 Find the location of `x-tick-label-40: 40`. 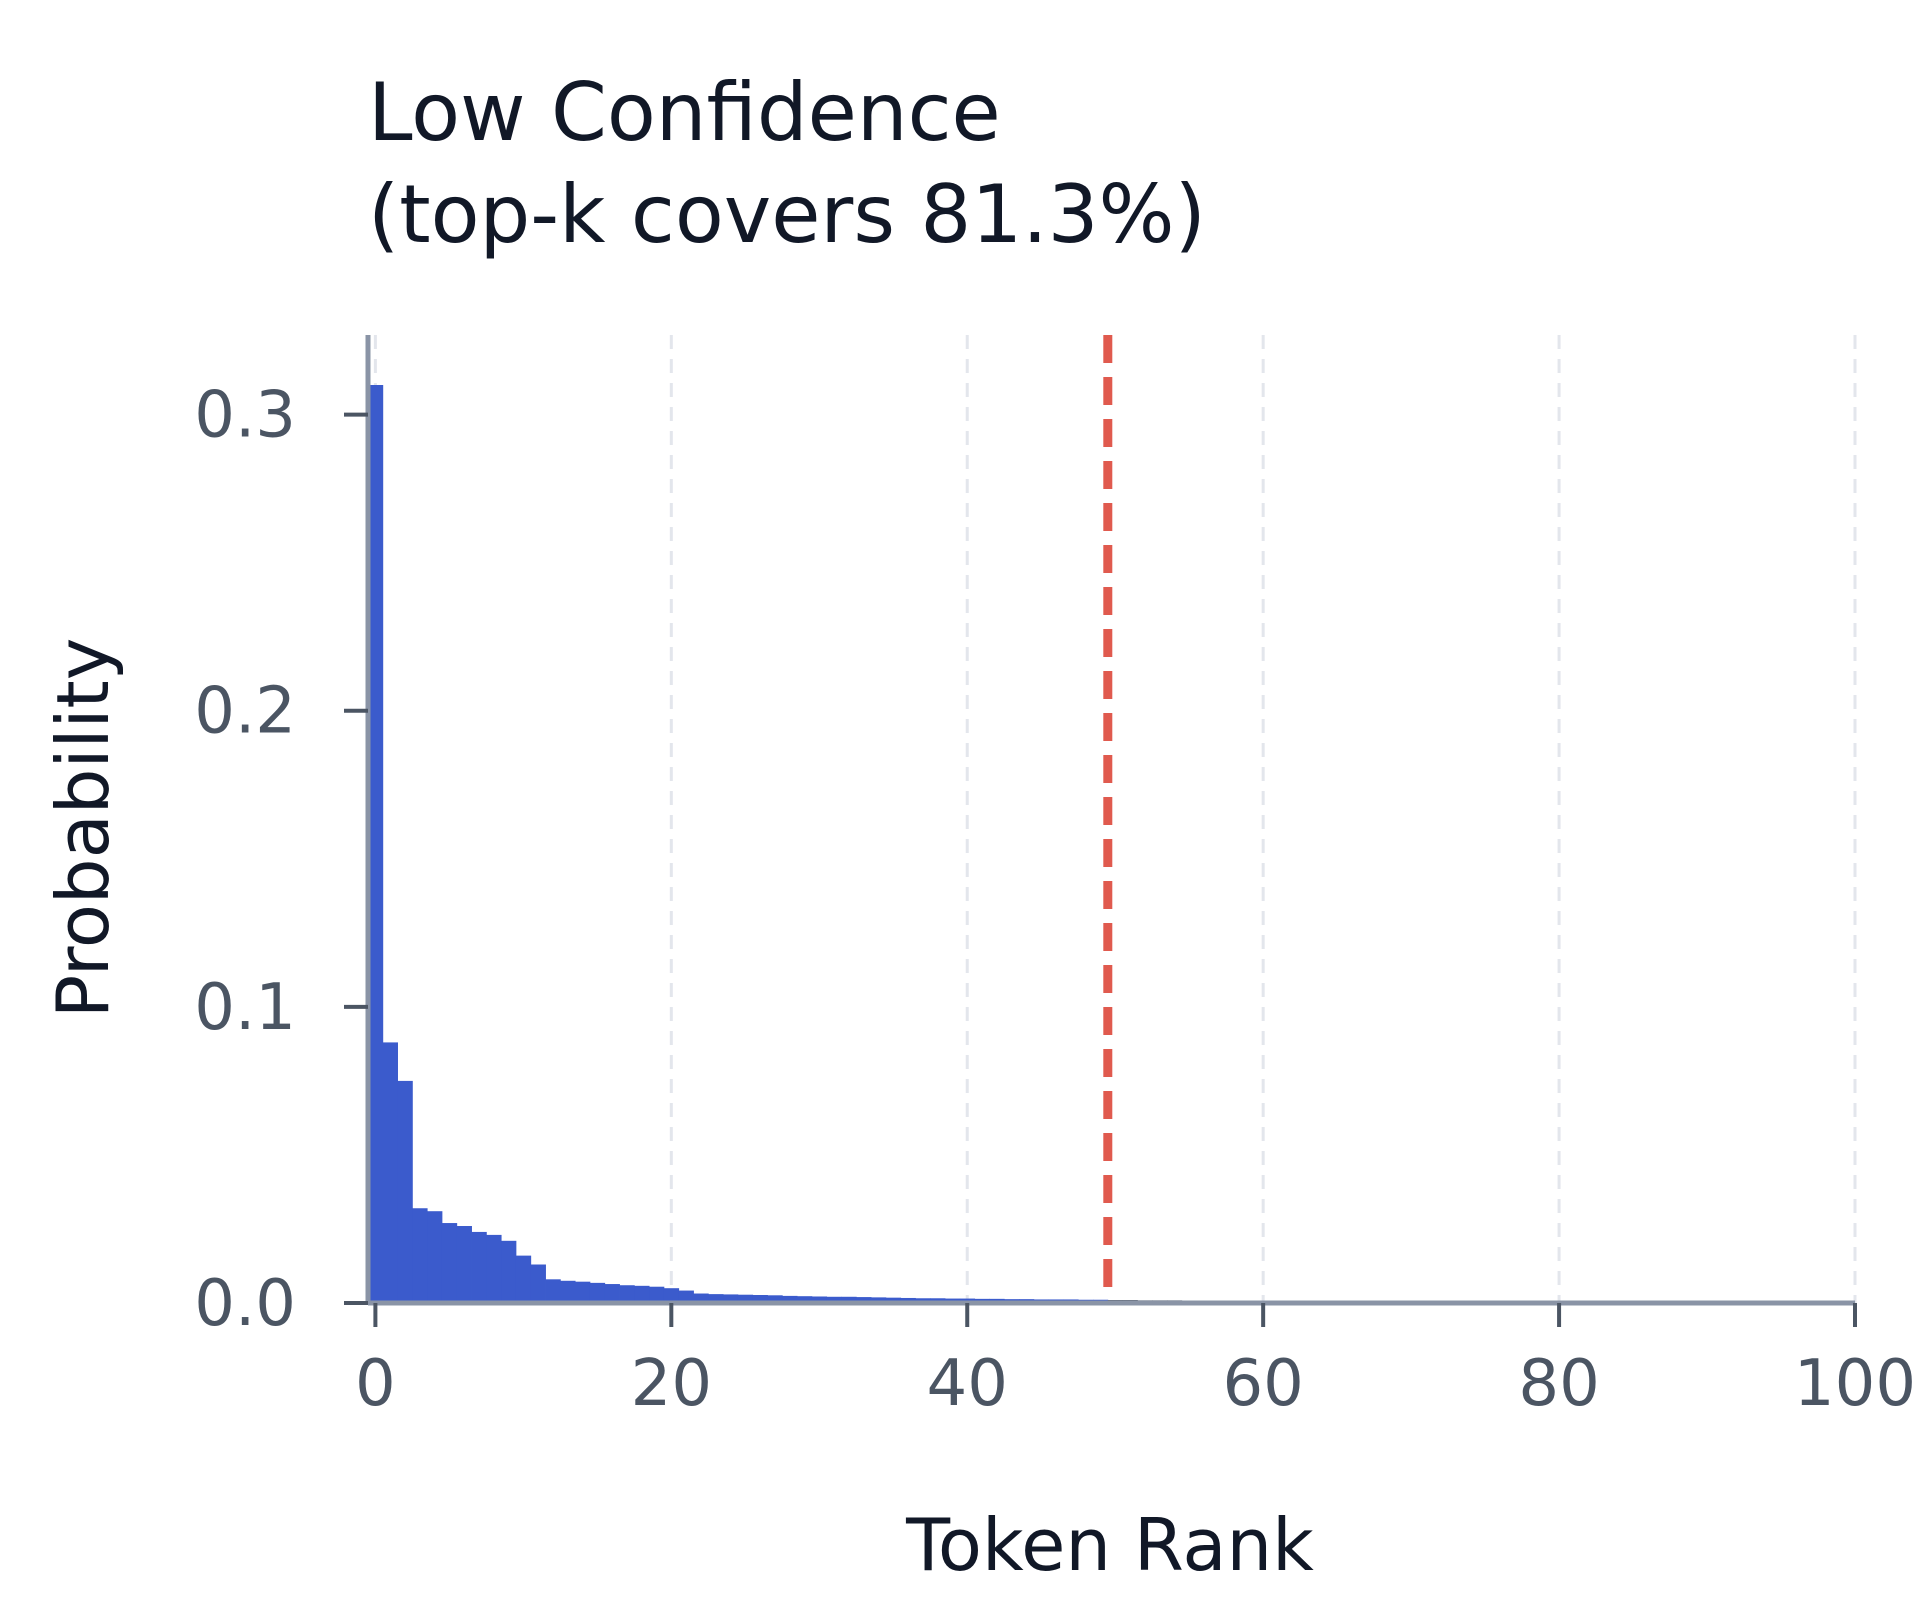

x-tick-label-40: 40 is located at coordinates (967, 1384).